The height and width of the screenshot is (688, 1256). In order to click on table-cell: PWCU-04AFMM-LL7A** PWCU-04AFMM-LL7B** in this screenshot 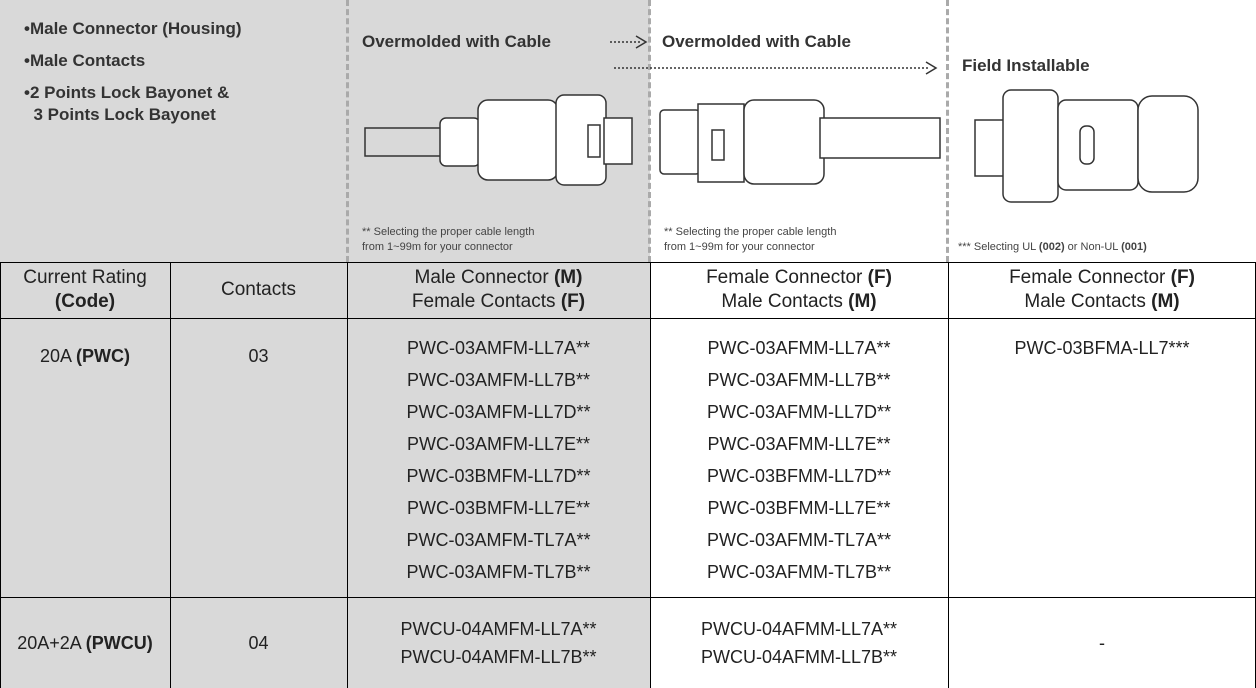, I will do `click(799, 642)`.